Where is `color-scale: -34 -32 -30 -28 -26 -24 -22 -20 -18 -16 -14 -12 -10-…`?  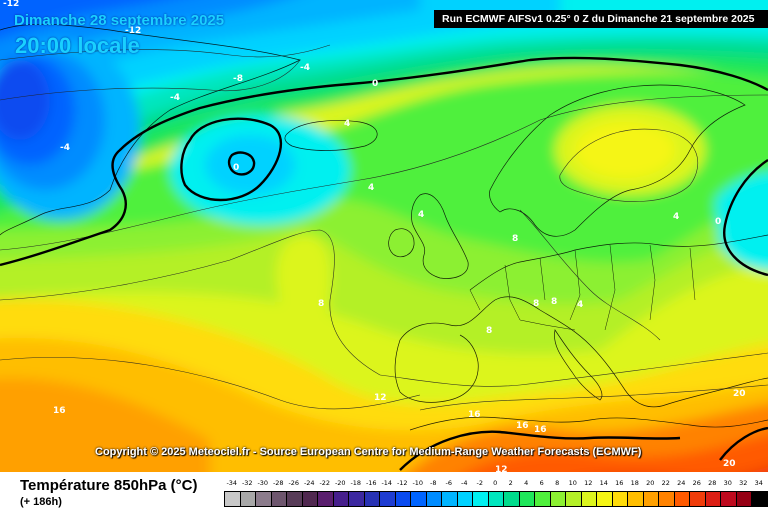
color-scale: -34 -32 -30 -28 -26 -24 -22 -20 -18 -16 -14 -12 -10-… is located at coordinates (496, 495).